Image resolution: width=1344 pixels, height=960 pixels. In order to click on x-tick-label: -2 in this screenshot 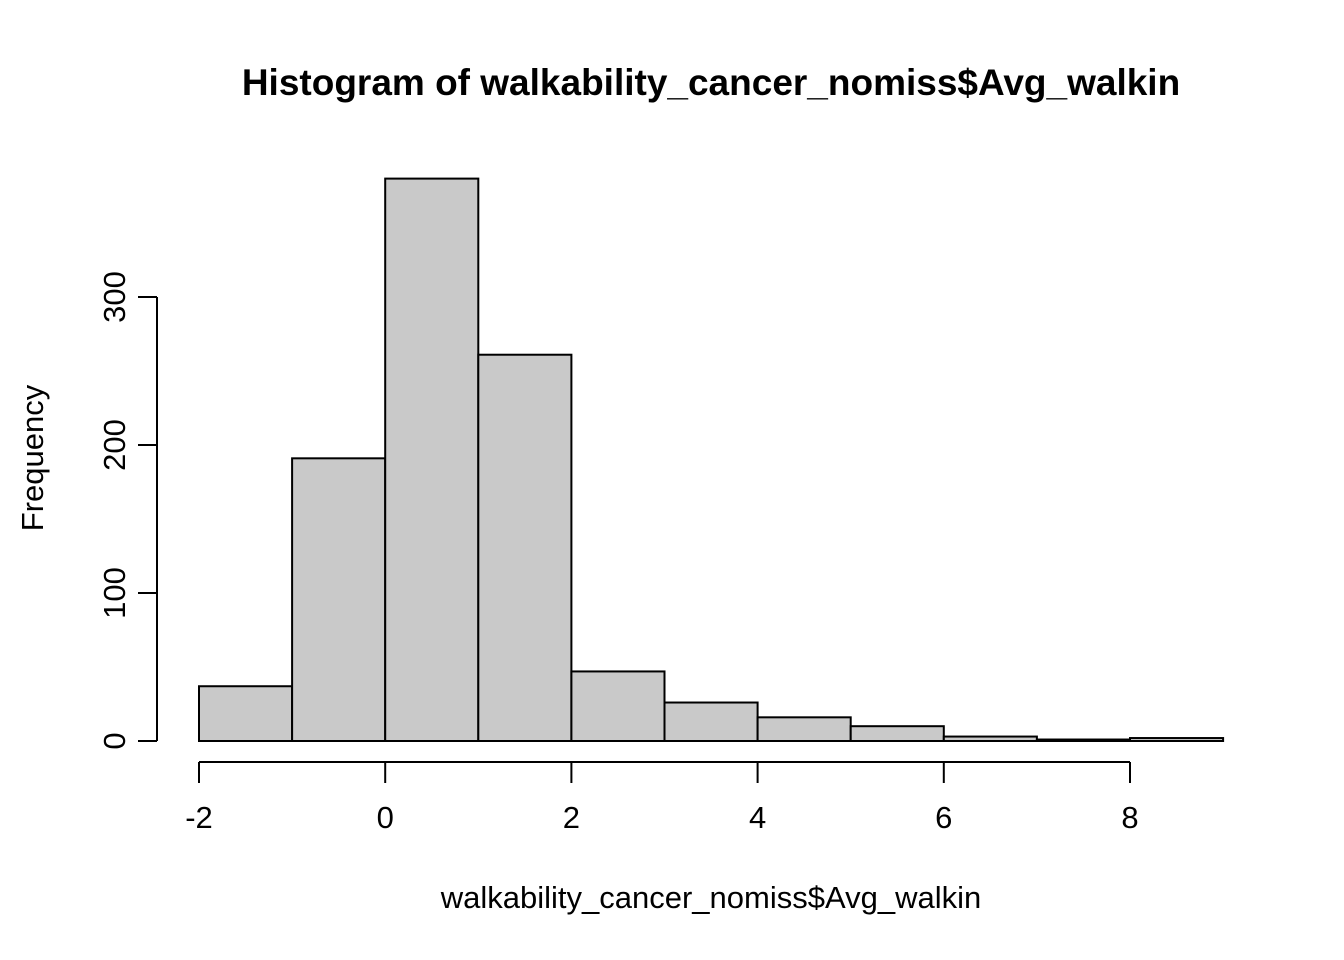, I will do `click(199, 817)`.